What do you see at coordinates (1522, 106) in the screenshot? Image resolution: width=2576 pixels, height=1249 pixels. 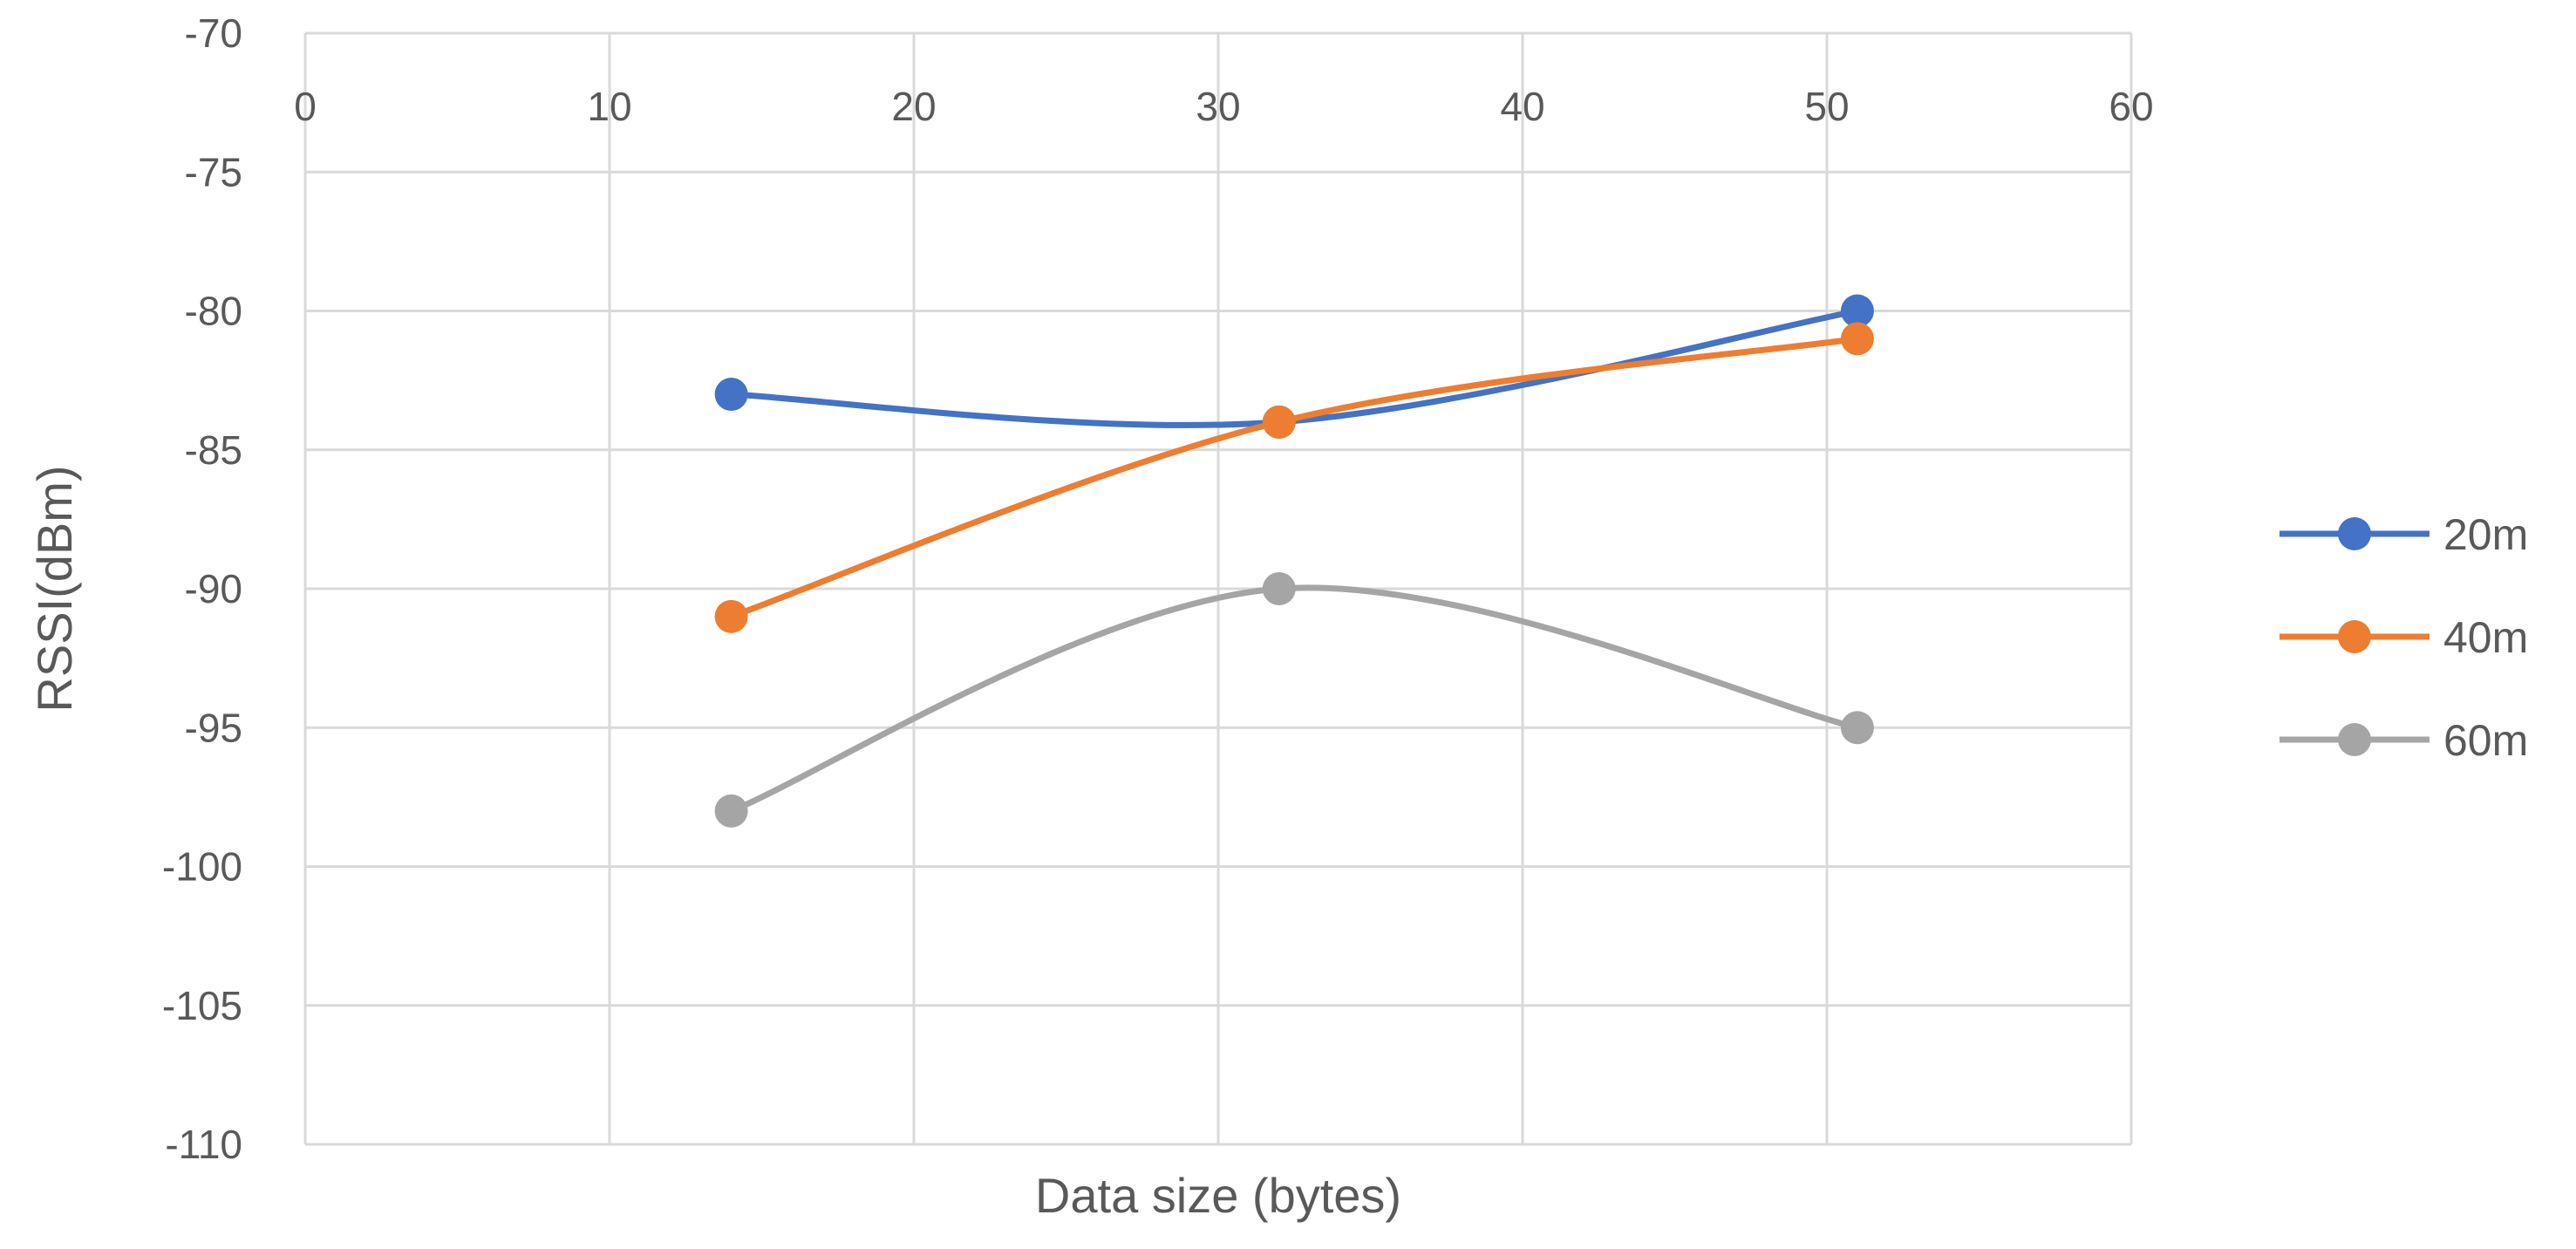 I see `x-tick-label: 40` at bounding box center [1522, 106].